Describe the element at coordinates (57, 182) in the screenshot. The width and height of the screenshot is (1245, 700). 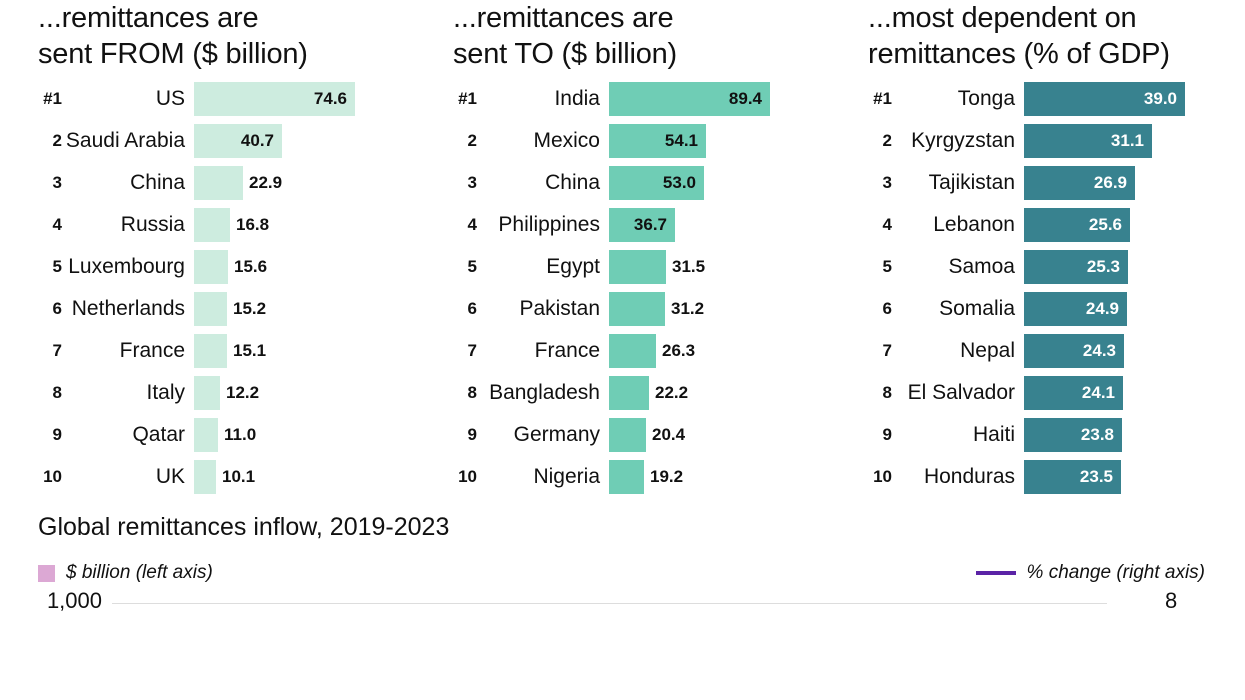
I see `rank-label: 3` at that location.